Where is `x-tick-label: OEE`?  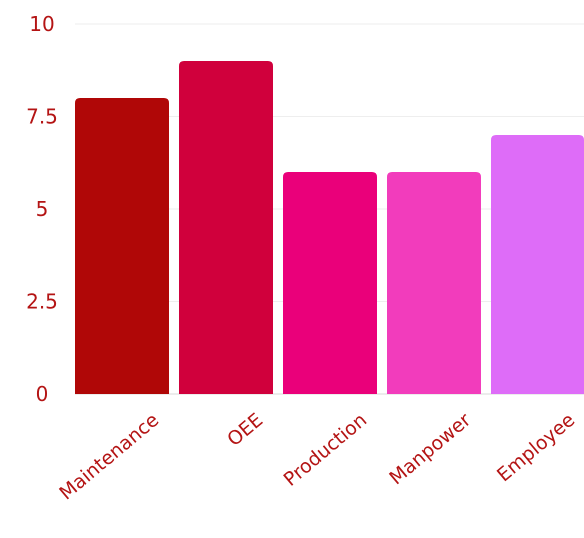
x-tick-label: OEE is located at coordinates (245, 430).